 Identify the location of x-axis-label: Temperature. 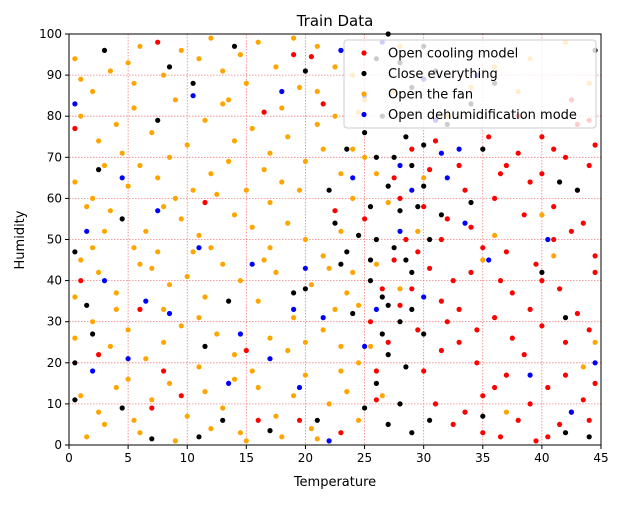
(334, 482).